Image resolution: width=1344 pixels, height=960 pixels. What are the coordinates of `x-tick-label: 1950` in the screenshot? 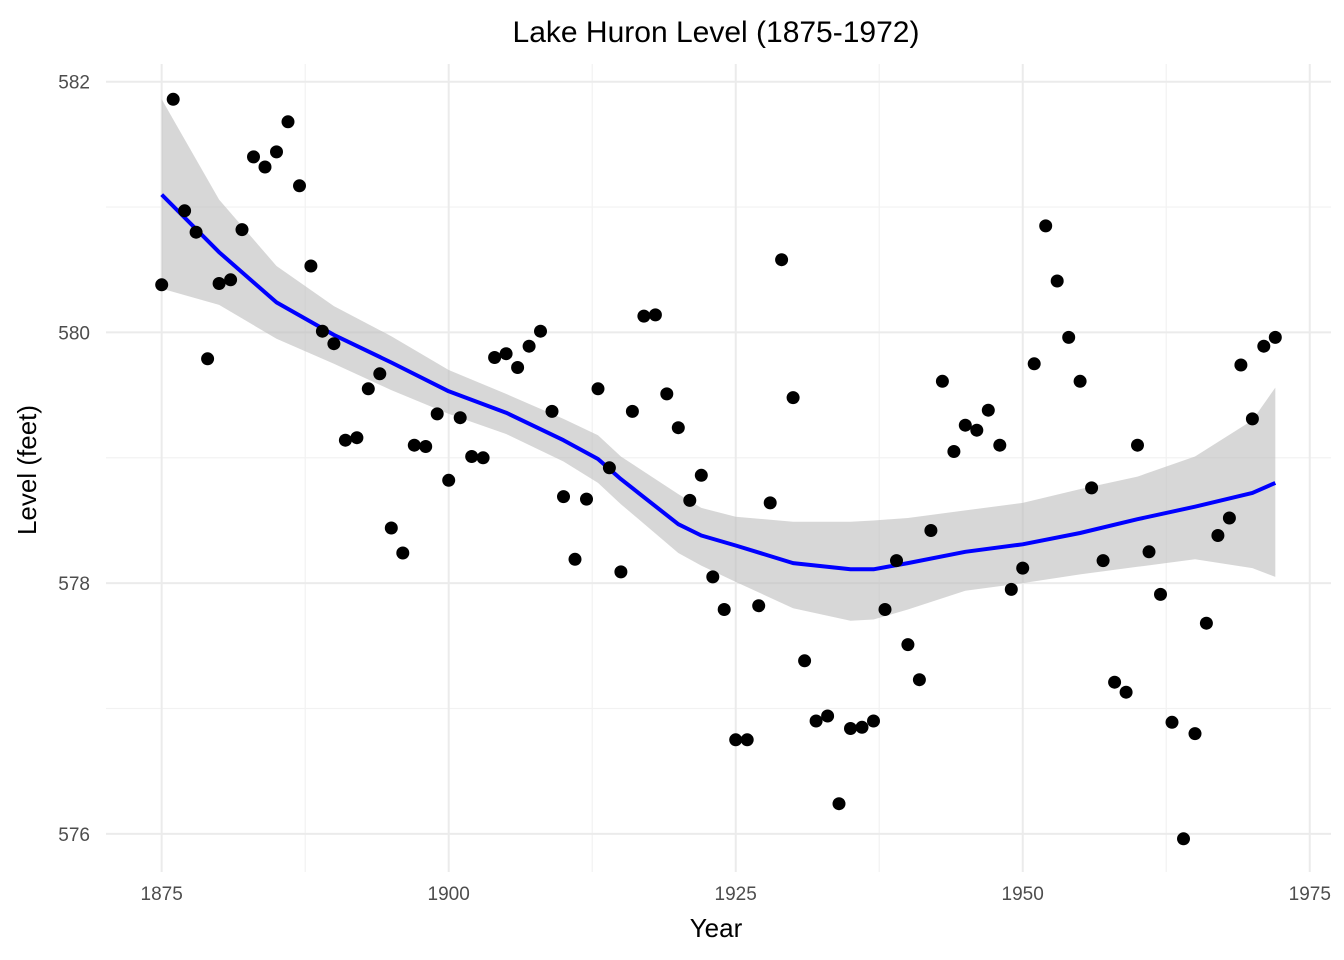 It's located at (1023, 894).